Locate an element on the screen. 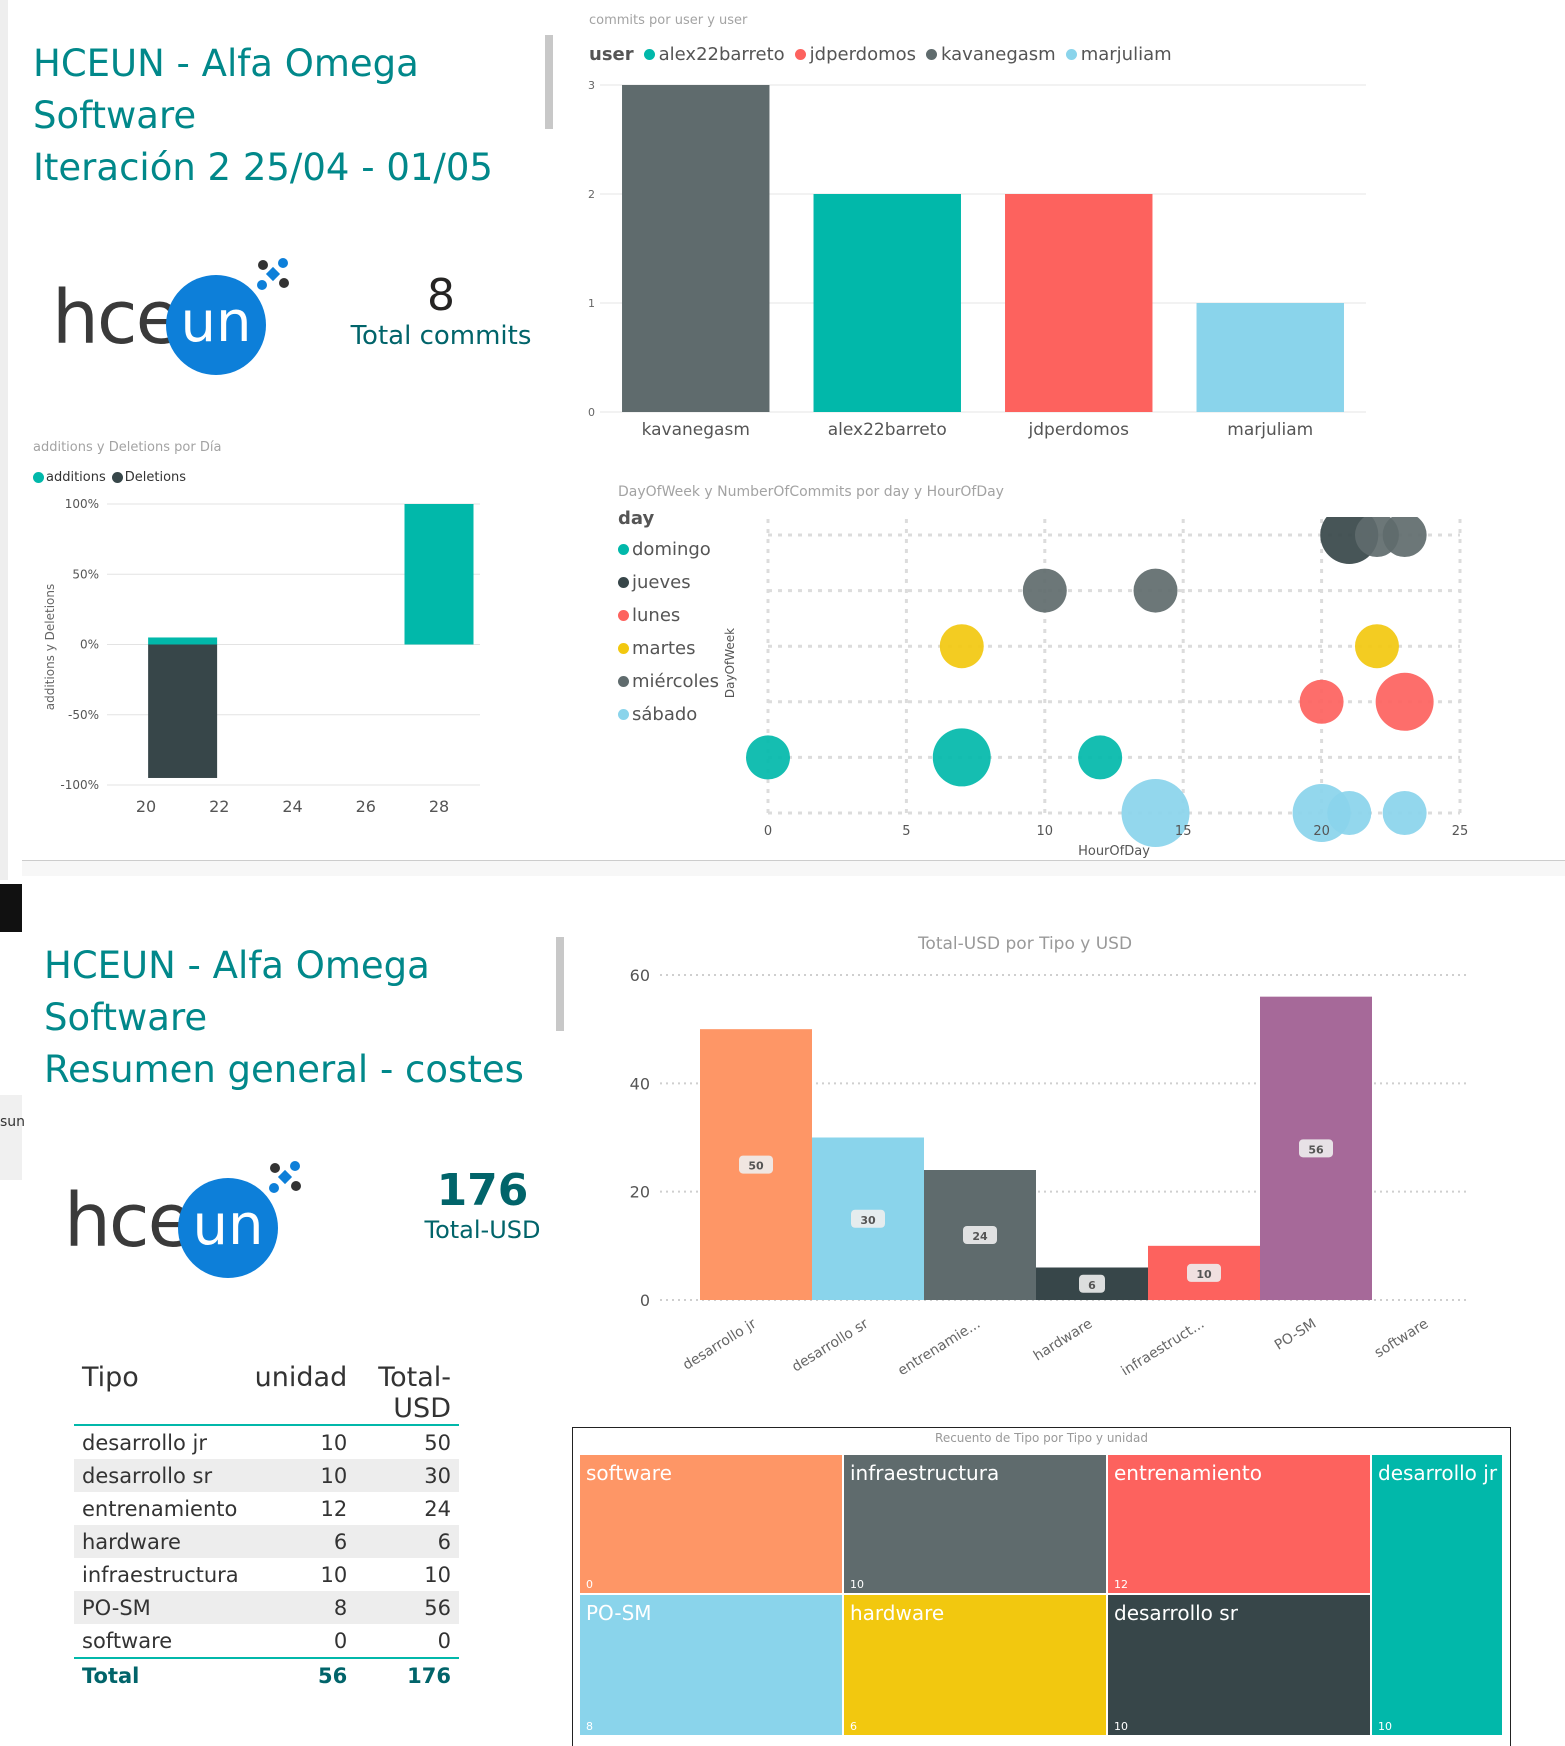 The image size is (1565, 1746). x-tick-label: desarrollo sr is located at coordinates (830, 1345).